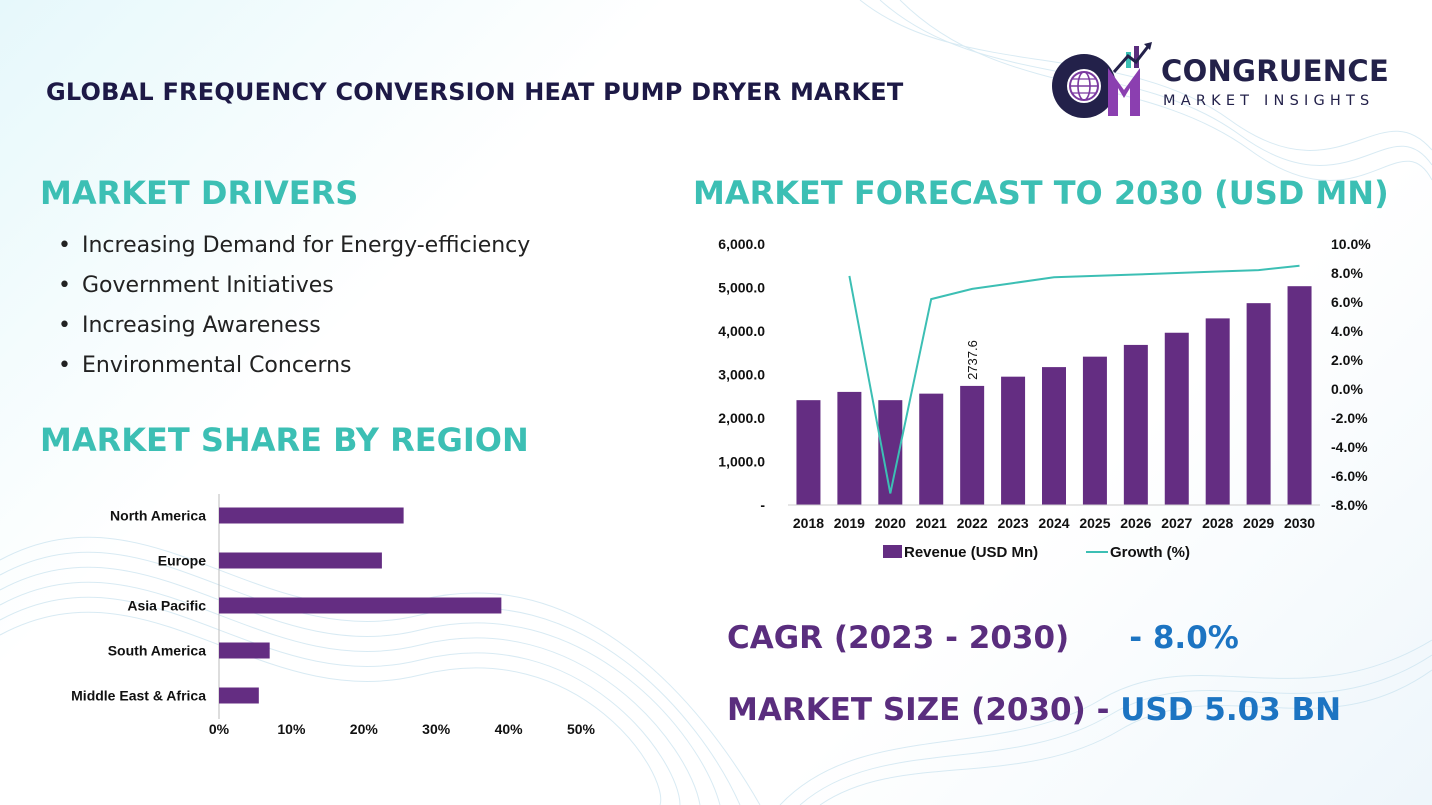 Image resolution: width=1432 pixels, height=805 pixels. I want to click on forecast-x-tick-label: 2029, so click(1258, 523).